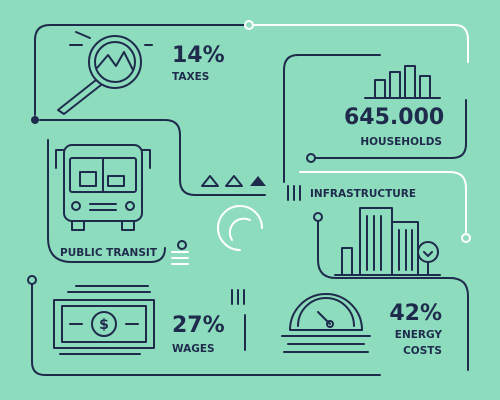 The width and height of the screenshot is (500, 400). Describe the element at coordinates (402, 82) in the screenshot. I see `bars-icon` at that location.